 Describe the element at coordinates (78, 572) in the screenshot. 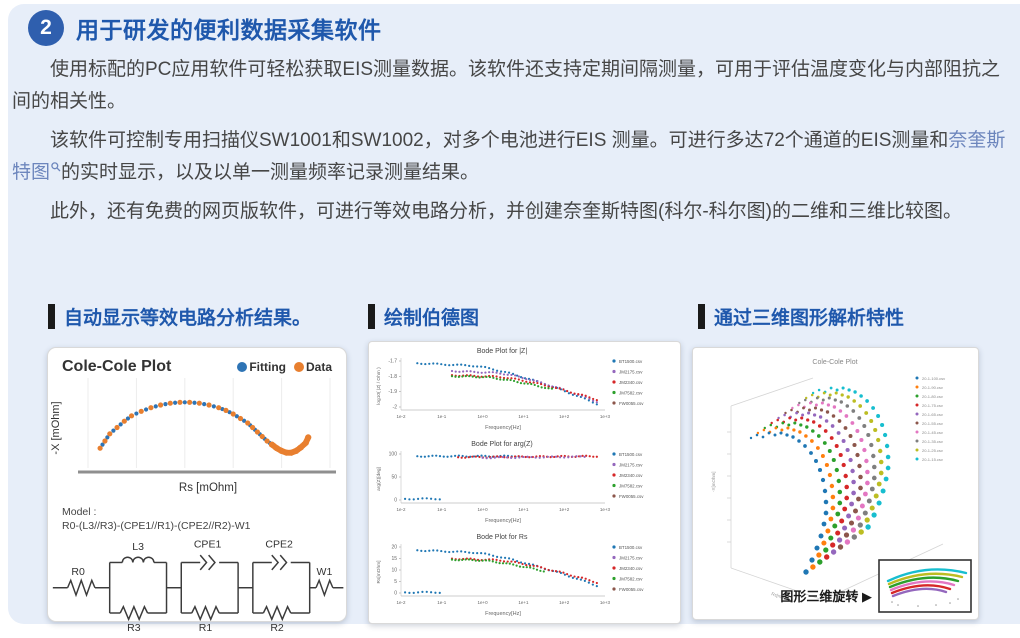

I see `label-r0: R0` at that location.